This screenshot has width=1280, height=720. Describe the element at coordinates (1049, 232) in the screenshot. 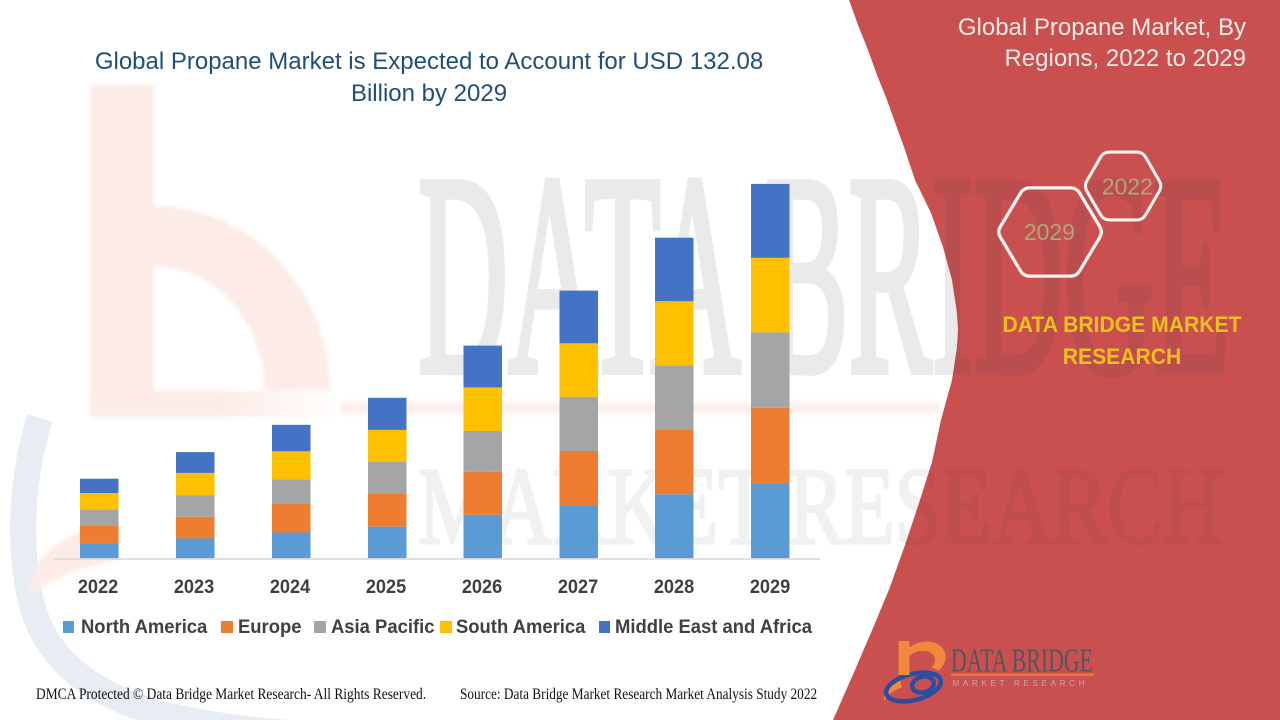

I see `svg-text: 2029` at that location.